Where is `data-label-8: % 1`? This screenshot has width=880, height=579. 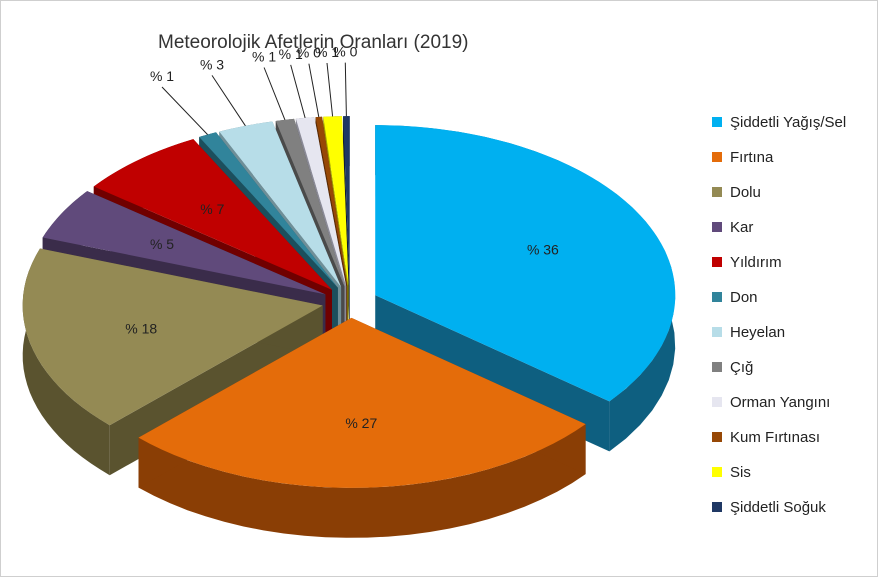 data-label-8: % 1 is located at coordinates (291, 54).